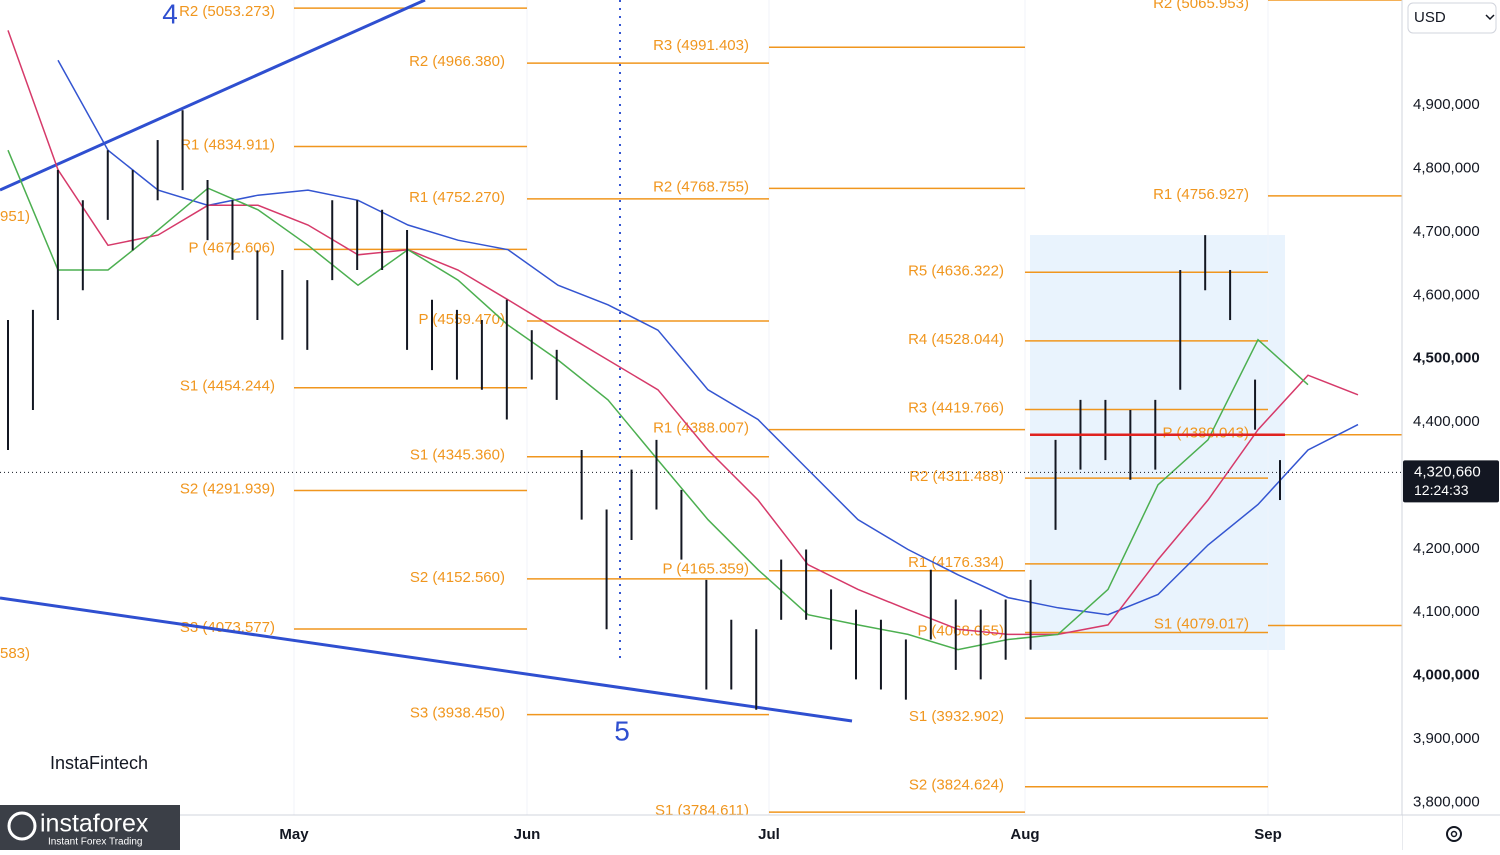  Describe the element at coordinates (227, 489) in the screenshot. I see `pivot-label: S2 (4291.939)` at that location.